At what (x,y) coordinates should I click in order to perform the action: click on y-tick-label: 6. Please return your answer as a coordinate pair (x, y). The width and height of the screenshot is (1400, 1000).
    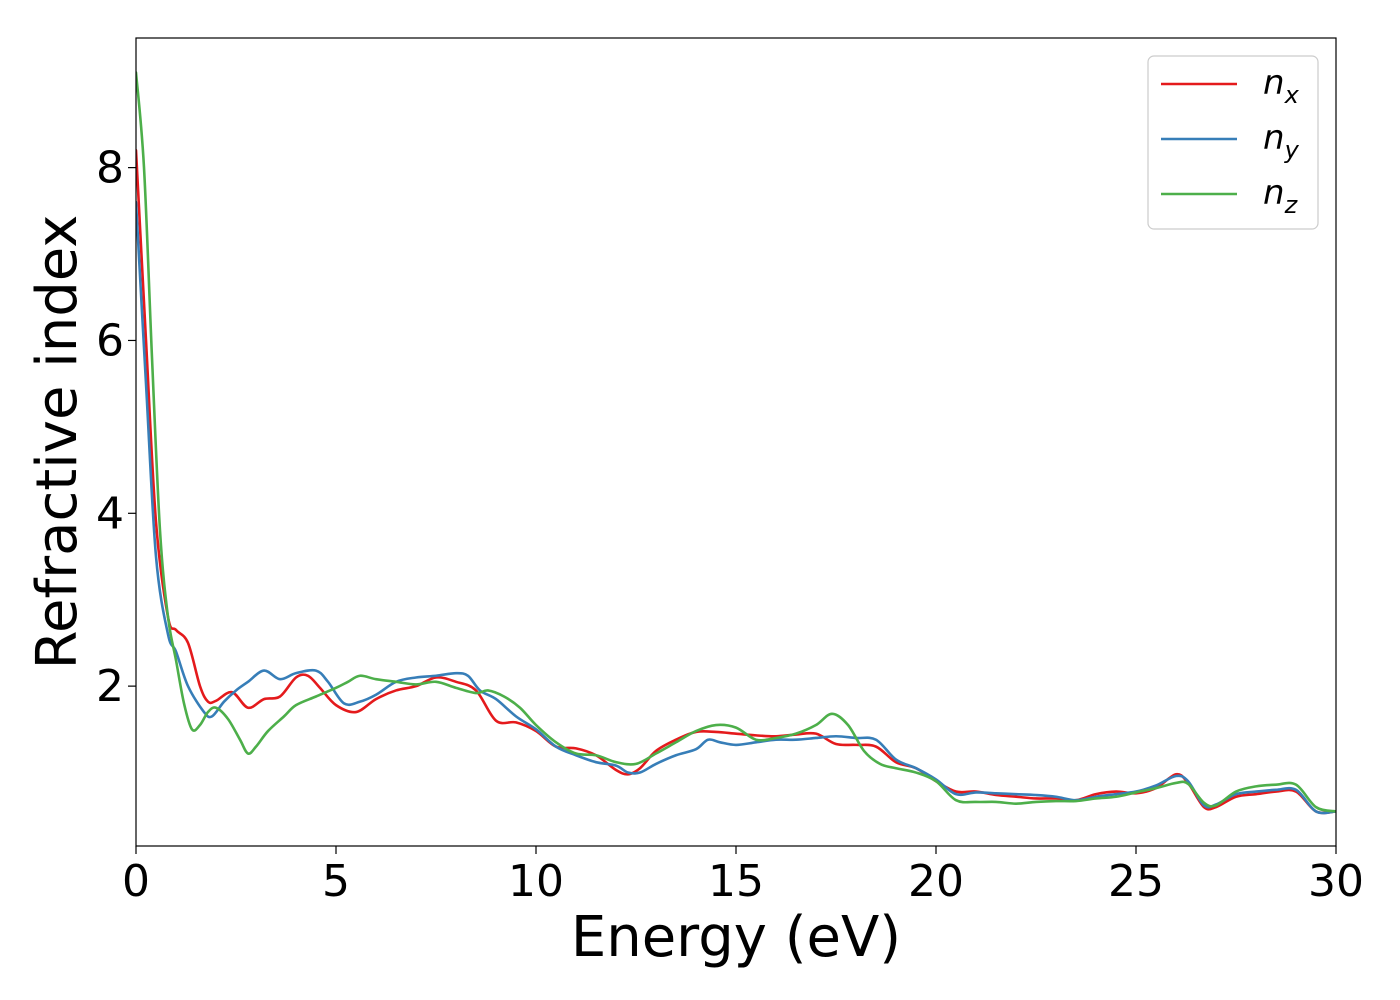
    Looking at the image, I should click on (110, 340).